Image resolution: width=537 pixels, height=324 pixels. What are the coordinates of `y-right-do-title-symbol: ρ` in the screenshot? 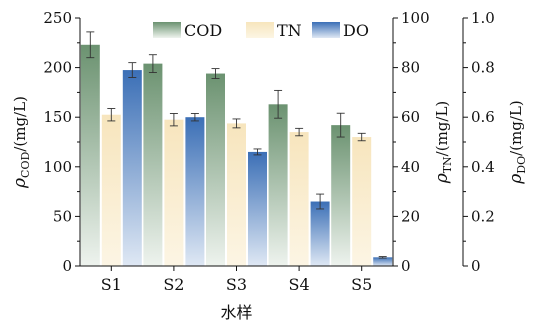 It's located at (516, 179).